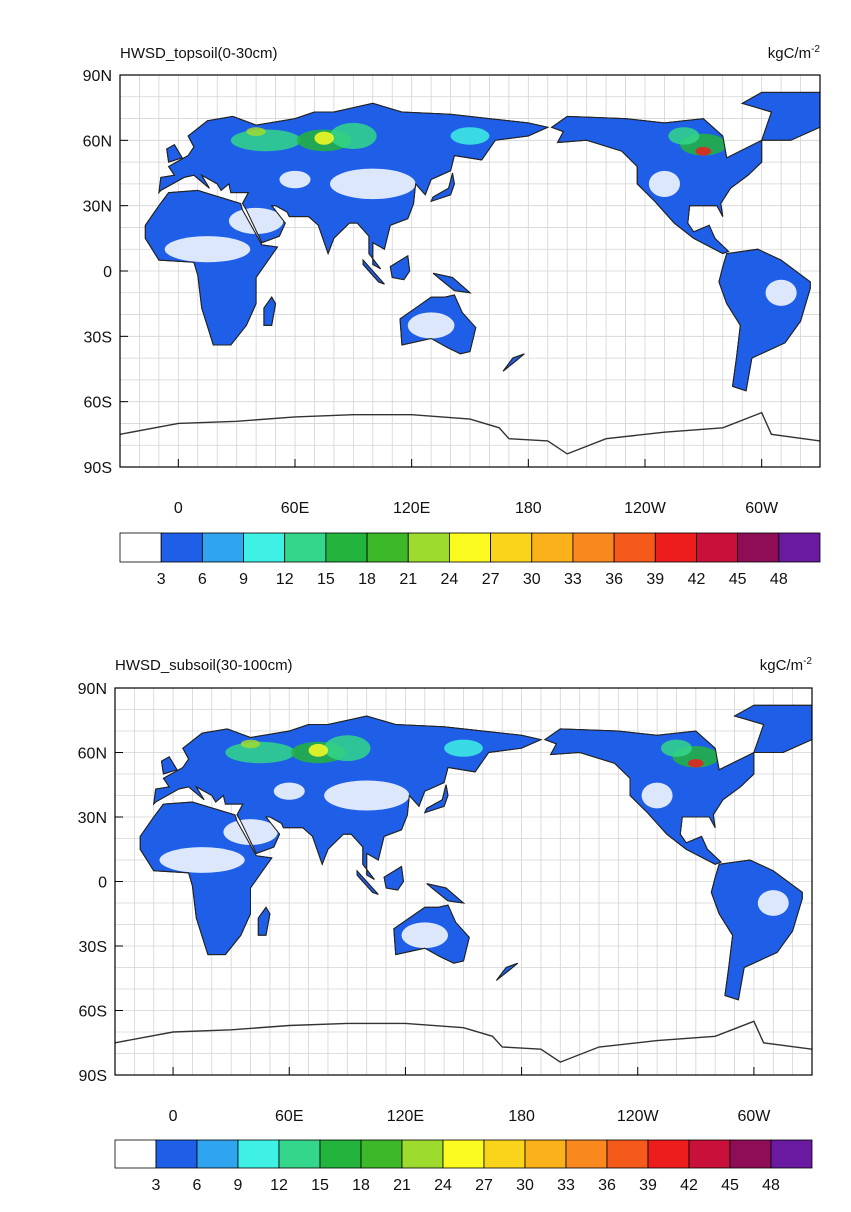 Image resolution: width=851 pixels, height=1212 pixels. I want to click on soil-patches, so click(474, 842).